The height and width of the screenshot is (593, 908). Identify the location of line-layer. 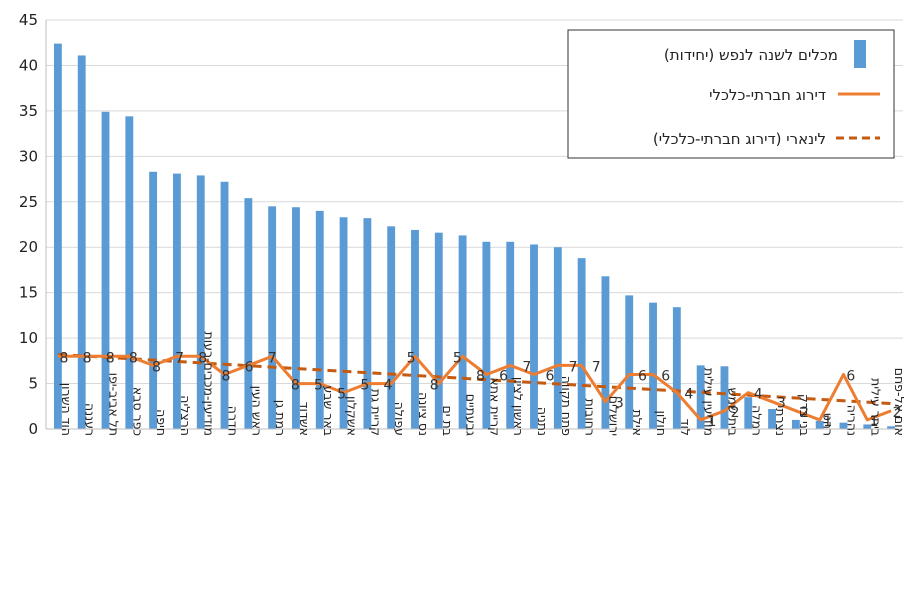
(474, 388).